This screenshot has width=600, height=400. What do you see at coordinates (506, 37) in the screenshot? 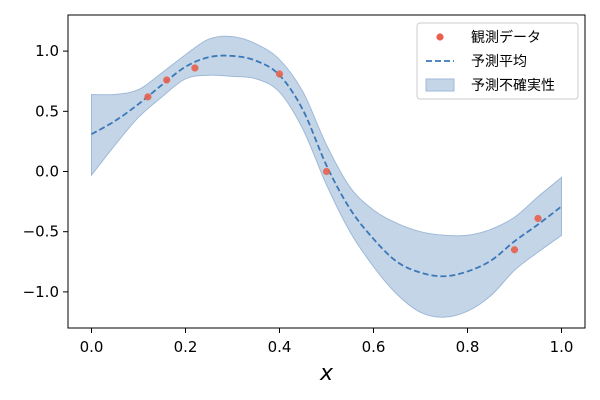
I see `legend-label: 観測データ` at bounding box center [506, 37].